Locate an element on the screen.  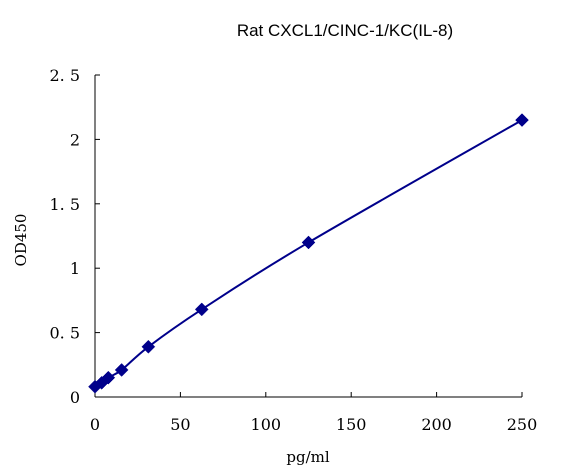
x-tick-label: 250 is located at coordinates (522, 424).